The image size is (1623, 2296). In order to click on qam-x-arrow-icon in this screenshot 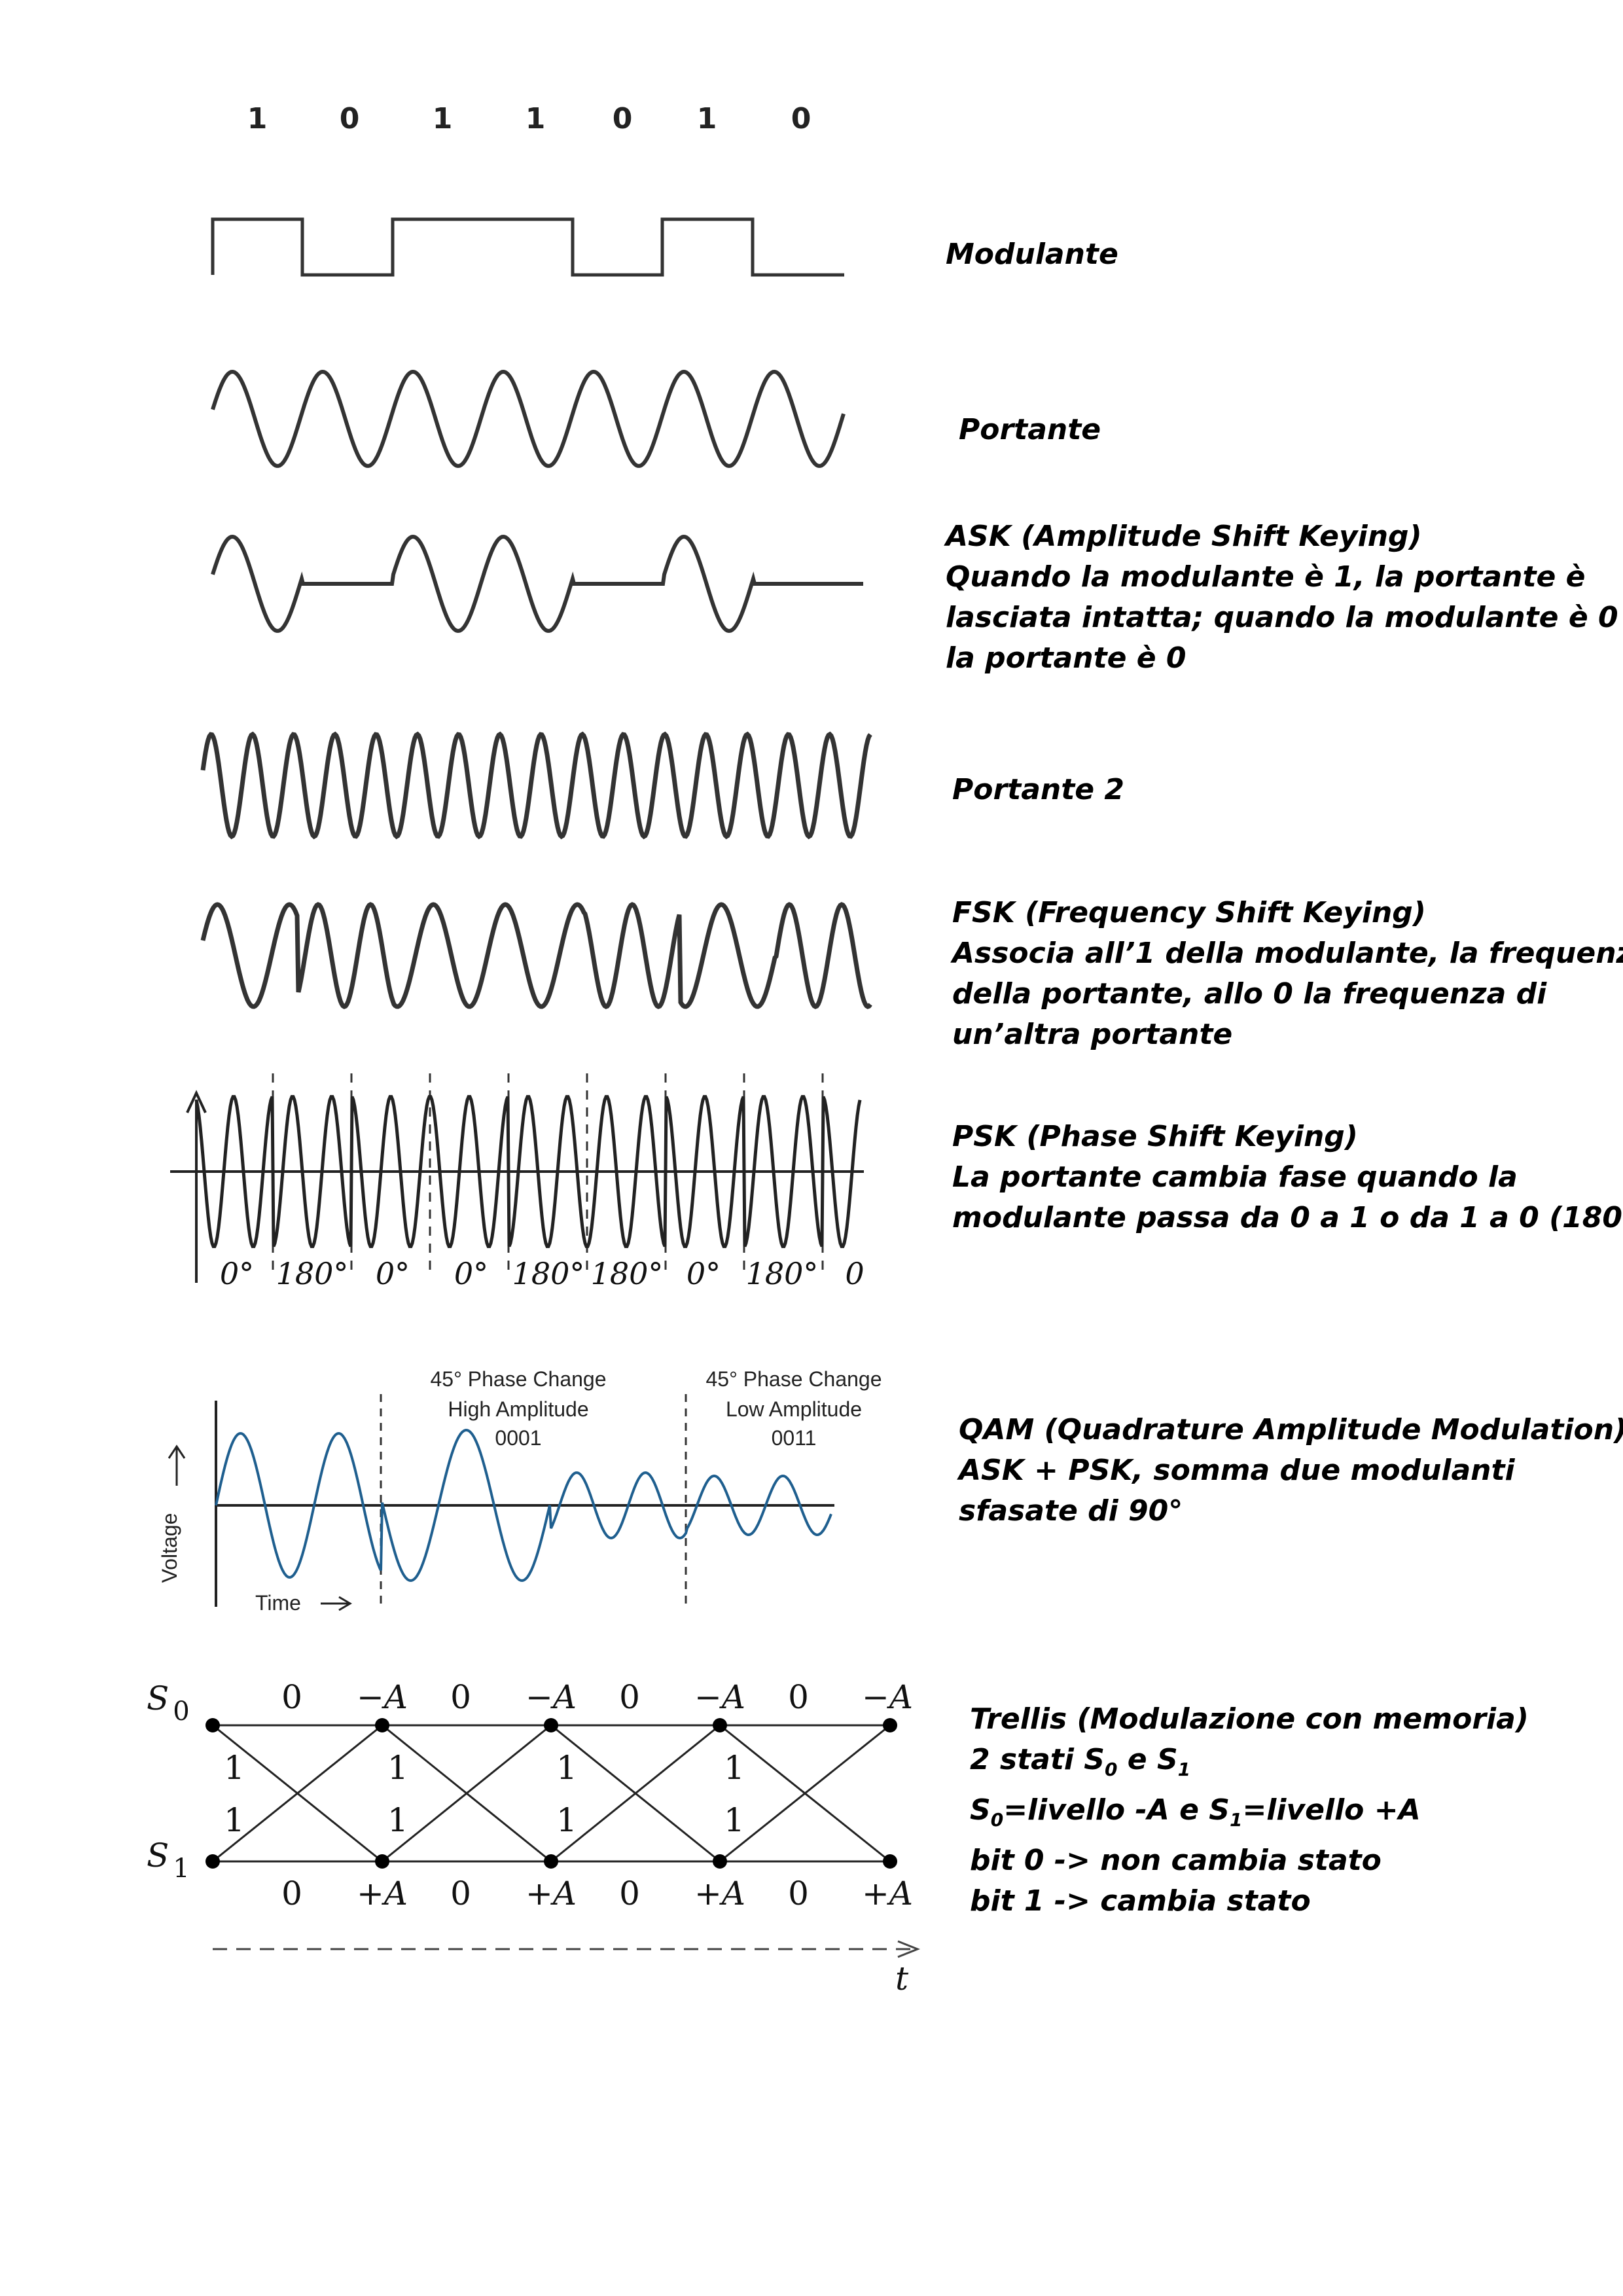, I will do `click(336, 1603)`.